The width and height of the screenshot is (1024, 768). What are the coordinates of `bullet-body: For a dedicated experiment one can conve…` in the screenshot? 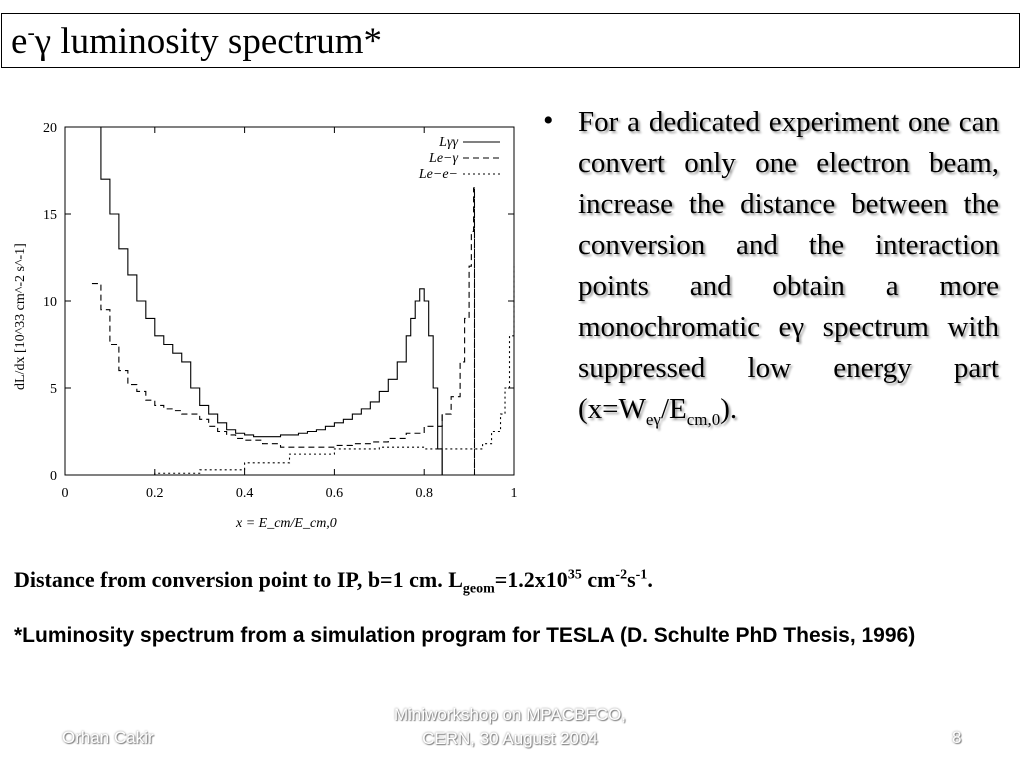 It's located at (788, 245).